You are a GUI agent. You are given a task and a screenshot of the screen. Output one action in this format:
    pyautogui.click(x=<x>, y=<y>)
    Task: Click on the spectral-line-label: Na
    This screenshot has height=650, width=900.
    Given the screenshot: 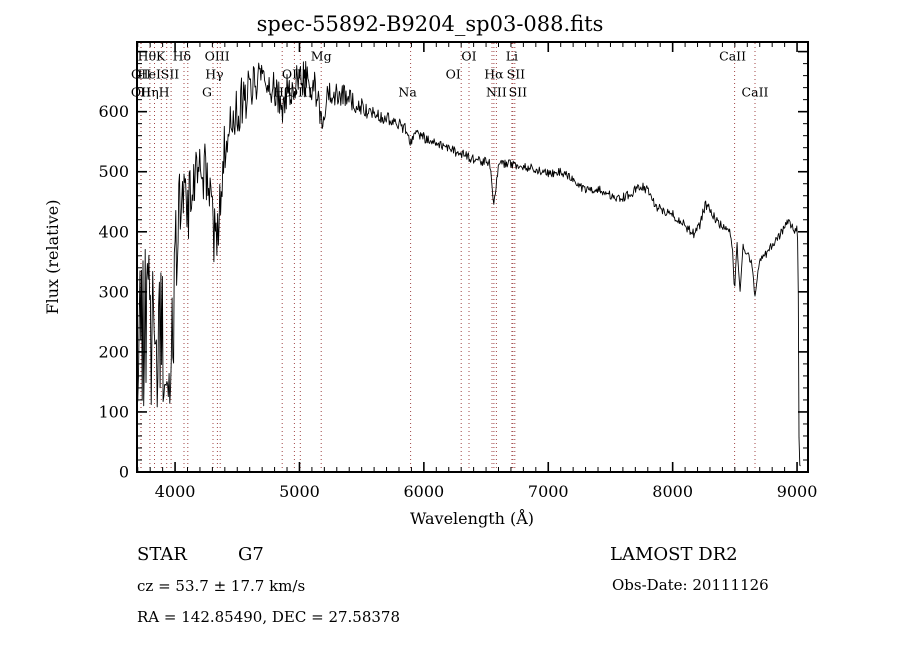 What is the action you would take?
    pyautogui.click(x=407, y=92)
    